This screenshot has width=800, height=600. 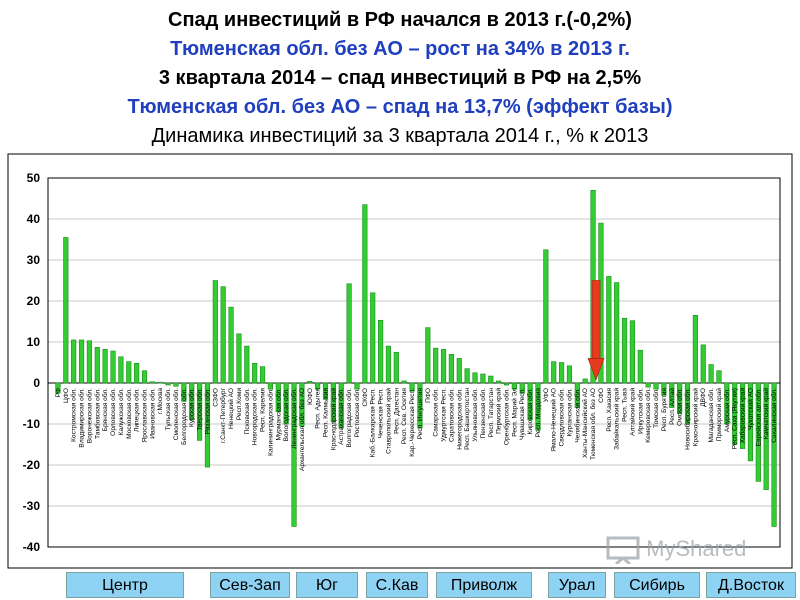 I want to click on category-label: Удмуртская Респ., so click(x=444, y=415).